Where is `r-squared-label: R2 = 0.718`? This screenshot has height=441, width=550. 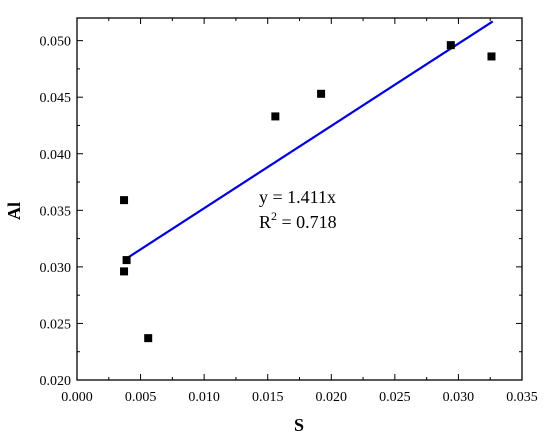
r-squared-label: R2 = 0.718 is located at coordinates (298, 220).